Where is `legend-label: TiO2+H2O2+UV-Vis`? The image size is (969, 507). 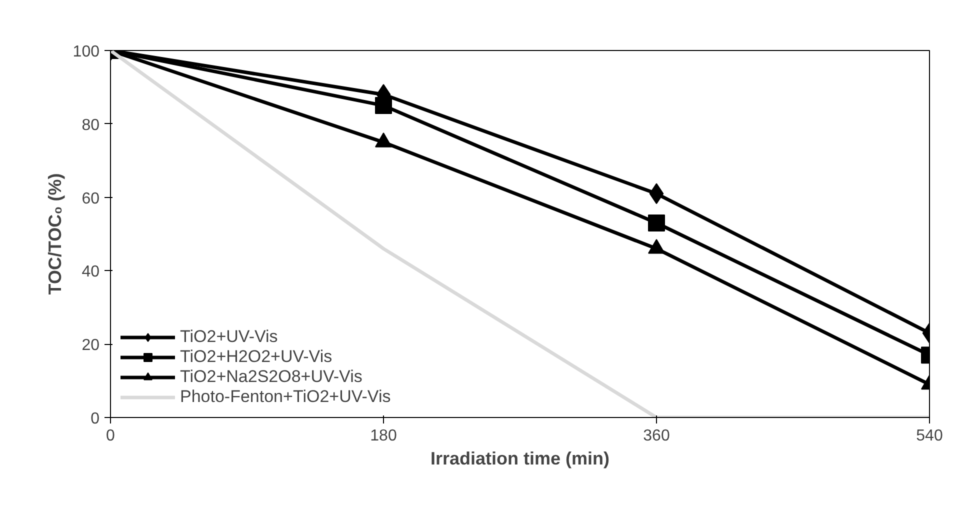
legend-label: TiO2+H2O2+UV-Vis is located at coordinates (256, 357).